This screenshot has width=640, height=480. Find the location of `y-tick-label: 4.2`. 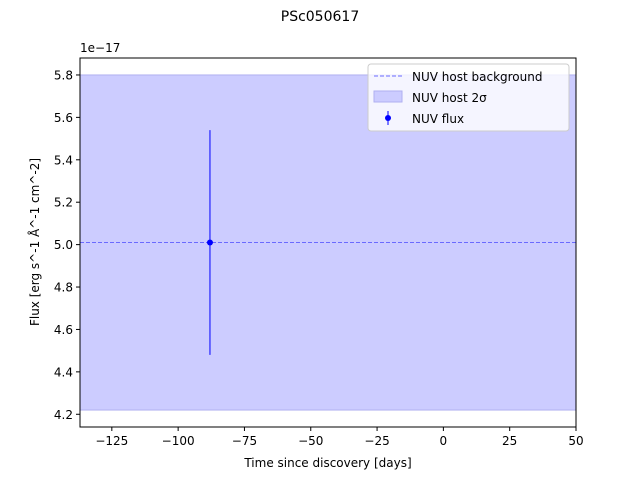

y-tick-label: 4.2 is located at coordinates (63, 415).